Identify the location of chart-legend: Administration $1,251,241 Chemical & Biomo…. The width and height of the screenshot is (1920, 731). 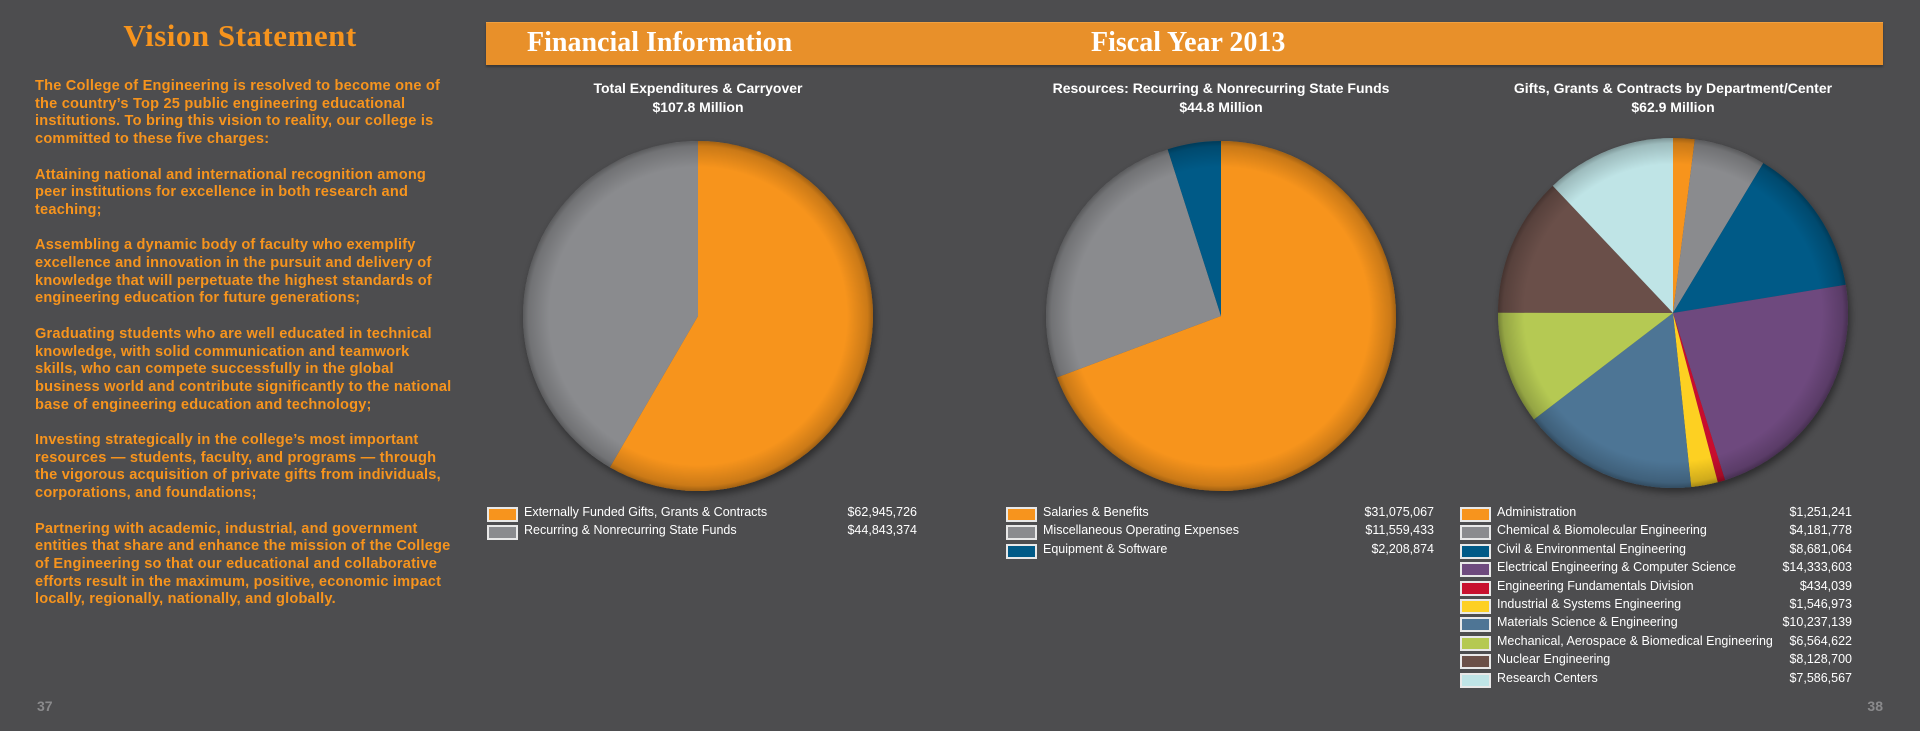
(1656, 597).